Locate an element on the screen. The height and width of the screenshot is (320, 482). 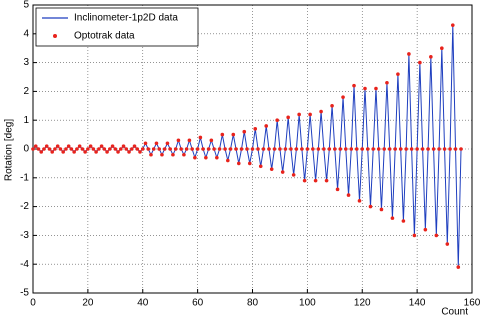
x-tick-label: 160 is located at coordinates (472, 303).